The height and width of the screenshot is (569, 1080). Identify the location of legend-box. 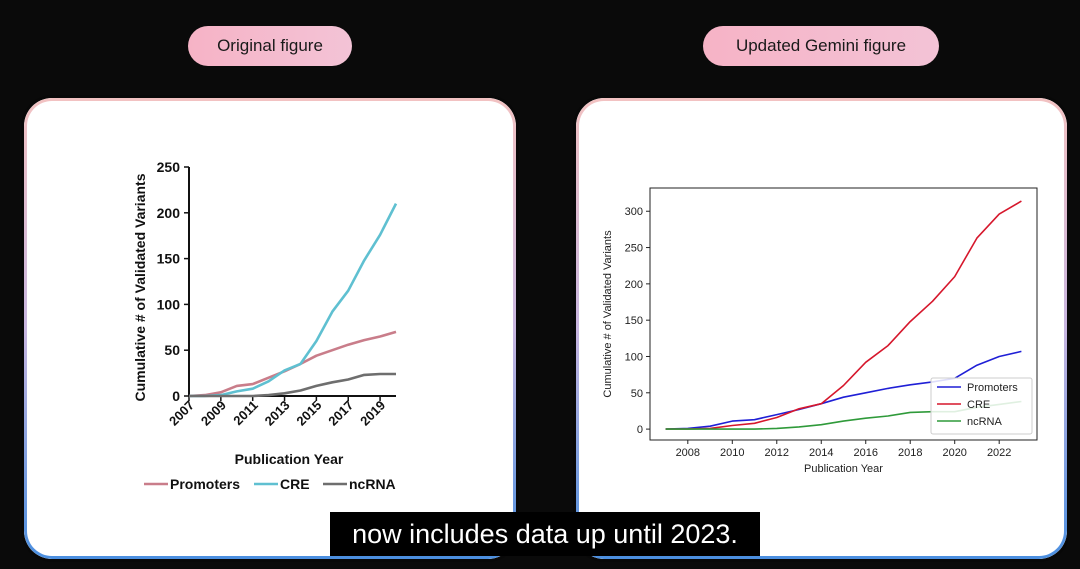
(981, 406).